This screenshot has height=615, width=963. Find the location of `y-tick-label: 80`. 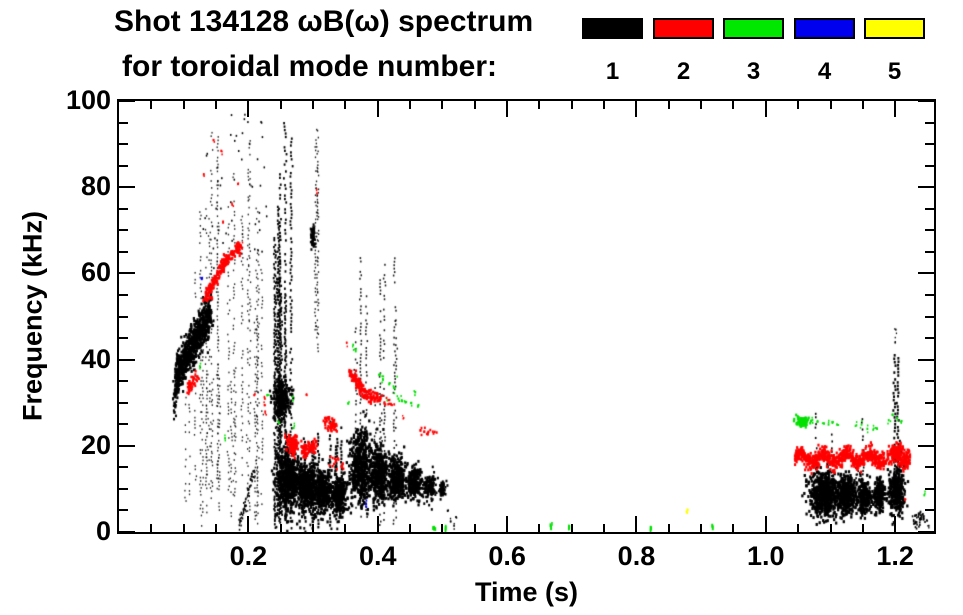

y-tick-label: 80 is located at coordinates (95, 186).